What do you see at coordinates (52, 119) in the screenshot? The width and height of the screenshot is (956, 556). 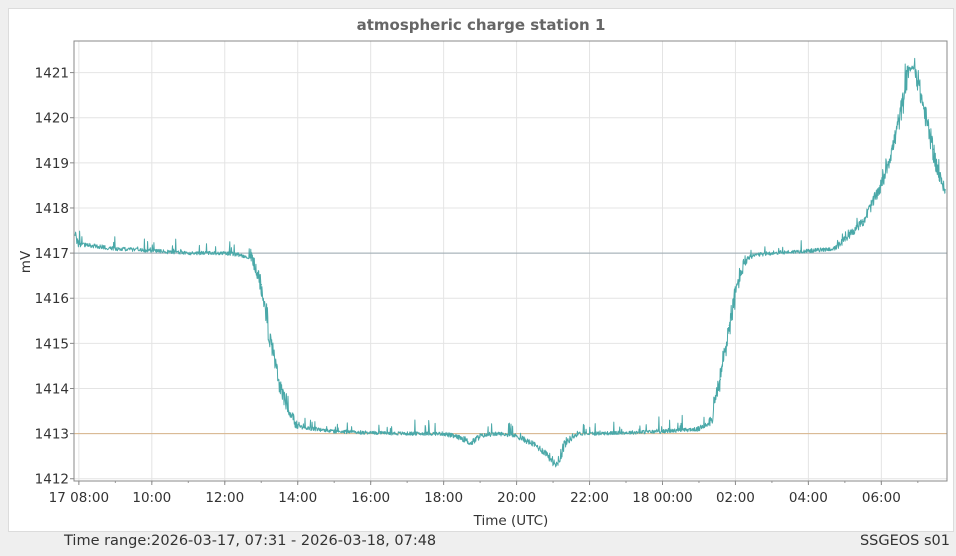 I see `y-tick-label: 1420` at bounding box center [52, 119].